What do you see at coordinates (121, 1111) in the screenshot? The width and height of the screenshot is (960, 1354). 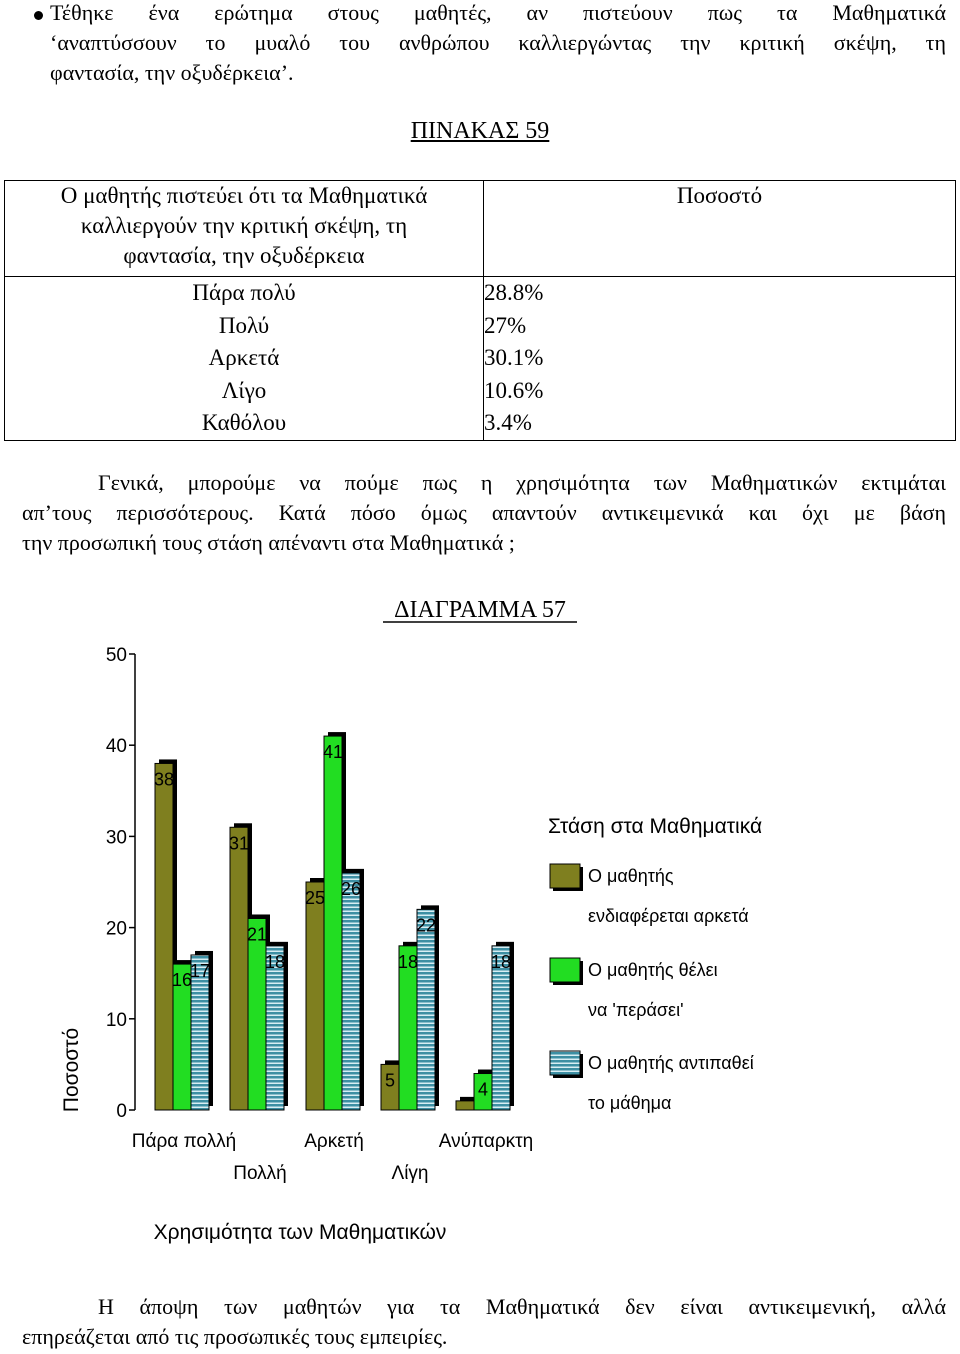 I see `y-tick-label: 0` at bounding box center [121, 1111].